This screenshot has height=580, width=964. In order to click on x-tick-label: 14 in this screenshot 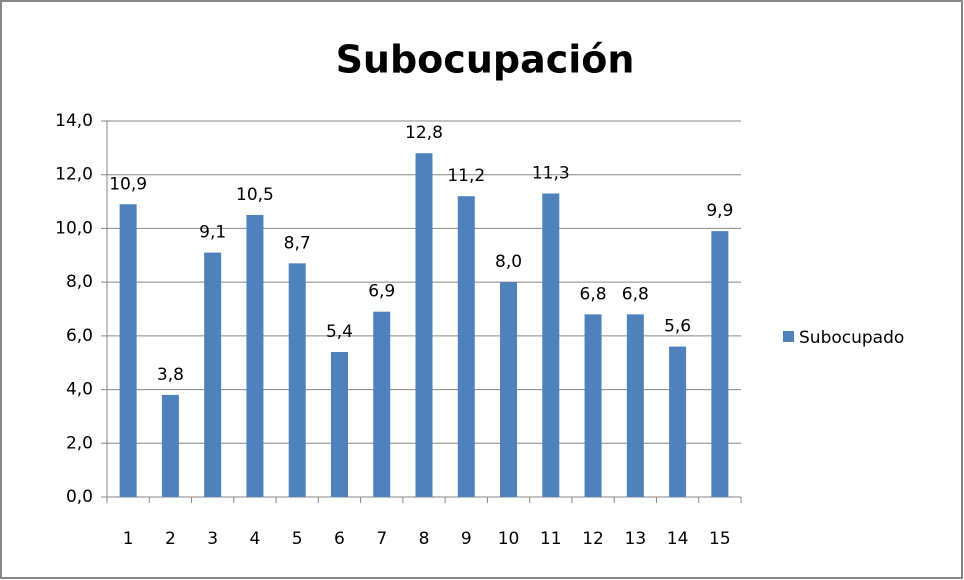, I will do `click(678, 539)`.